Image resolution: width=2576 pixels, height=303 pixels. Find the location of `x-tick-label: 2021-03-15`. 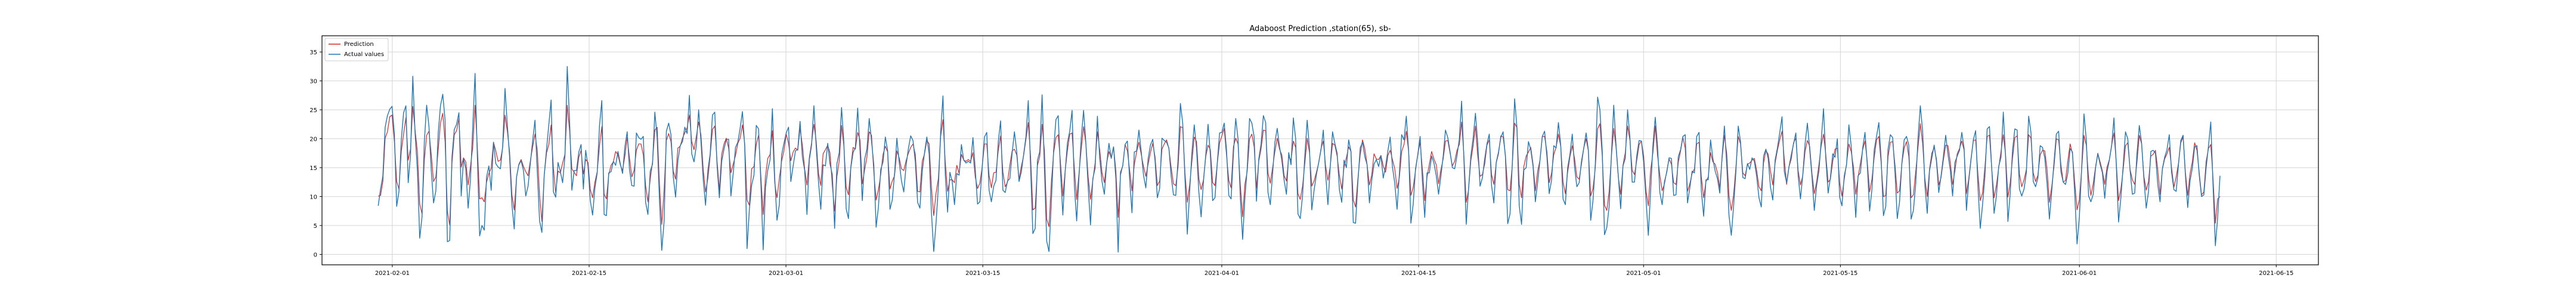

x-tick-label: 2021-03-15 is located at coordinates (983, 273).